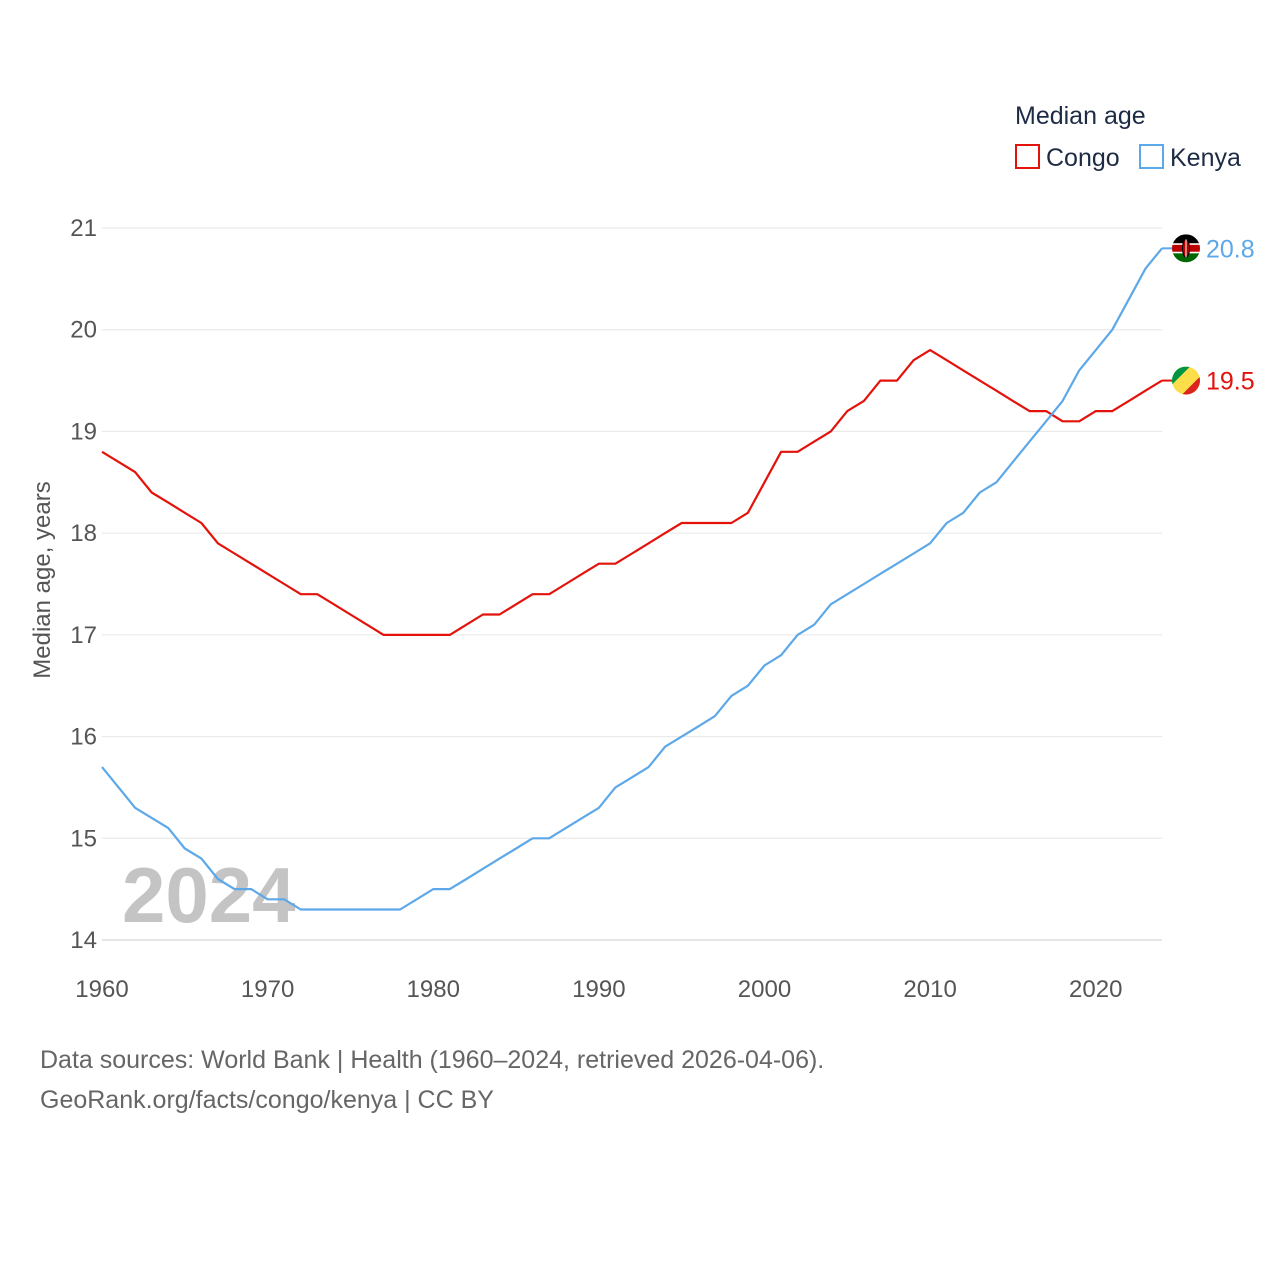  What do you see at coordinates (1186, 380) in the screenshot?
I see `congo-flag-icon` at bounding box center [1186, 380].